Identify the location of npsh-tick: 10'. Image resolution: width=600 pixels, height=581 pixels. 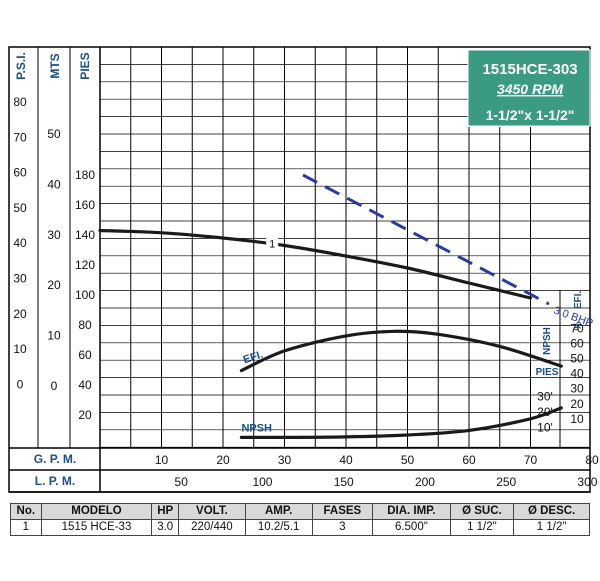
(545, 428).